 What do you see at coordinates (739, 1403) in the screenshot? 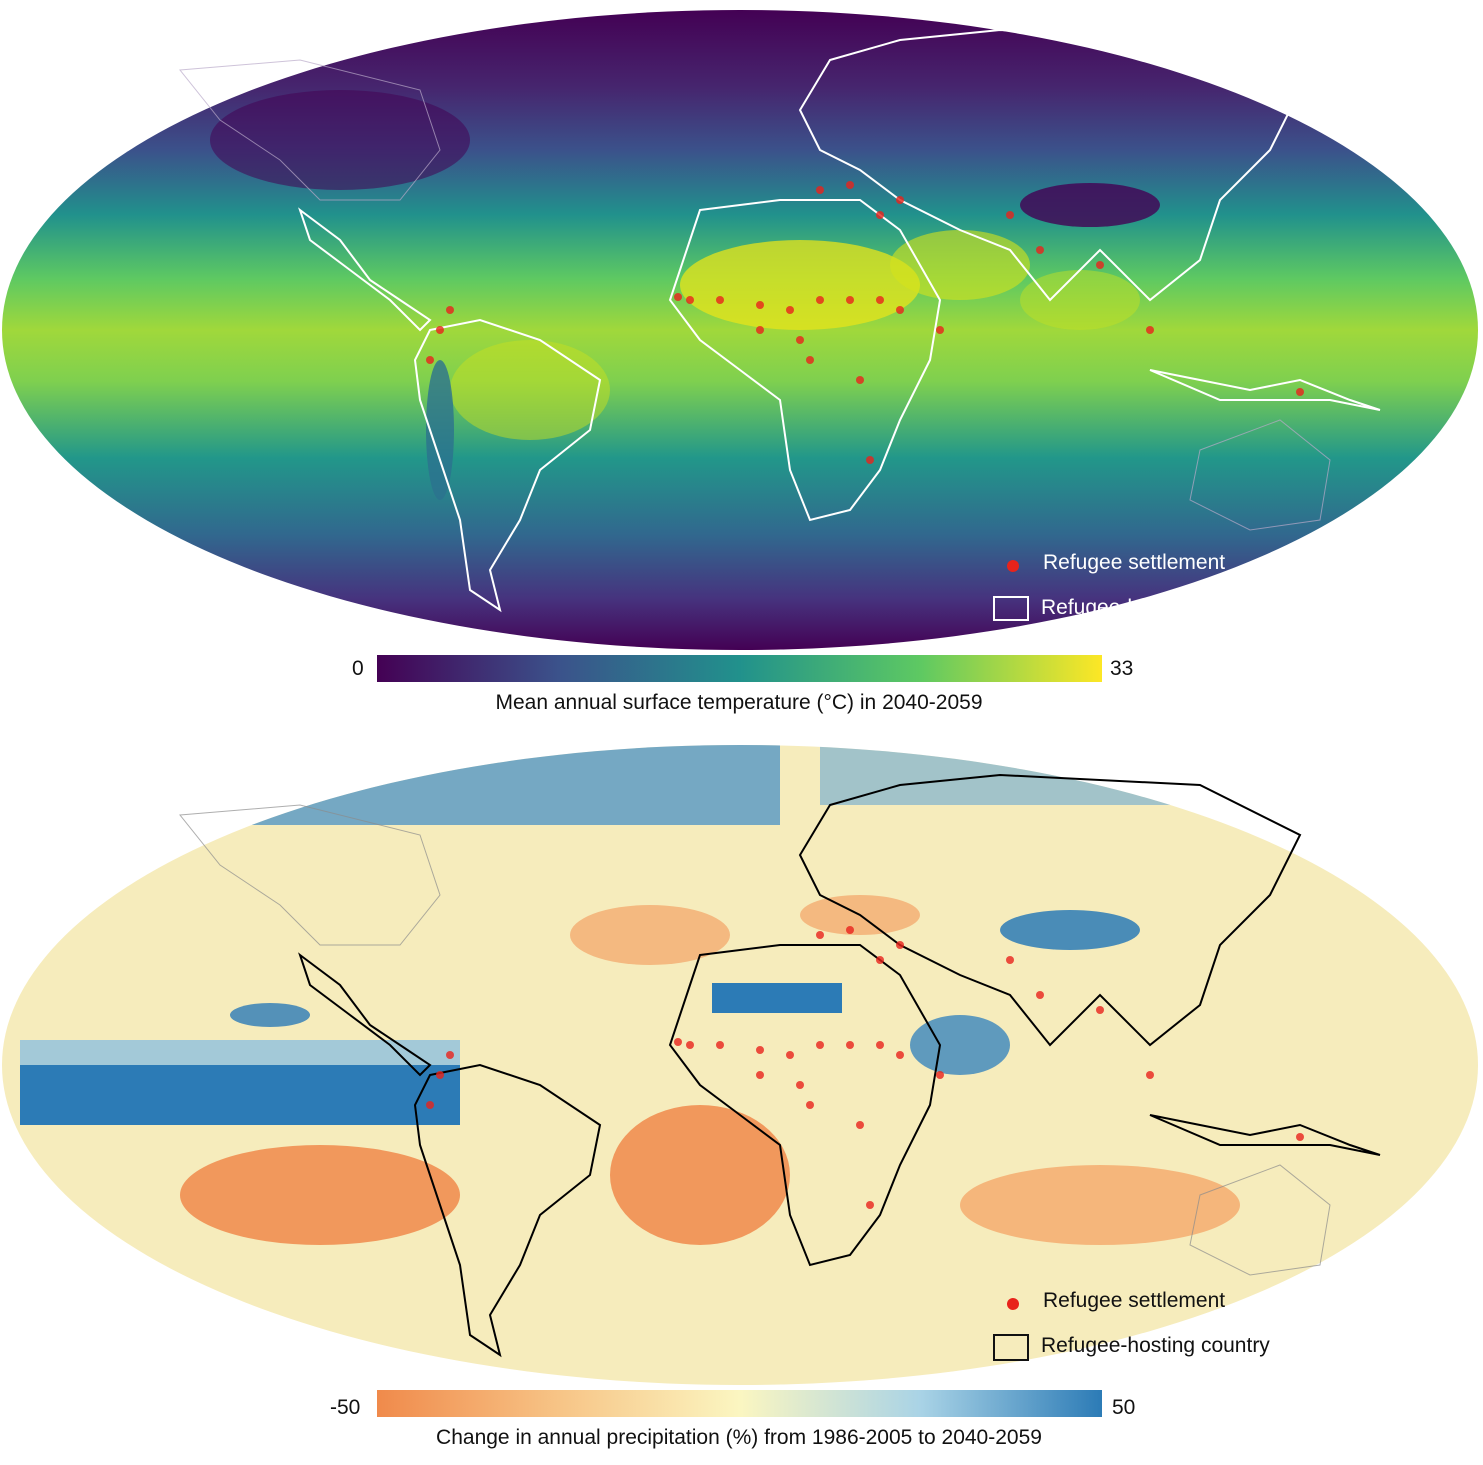
I see `precipitation-colorbar` at bounding box center [739, 1403].